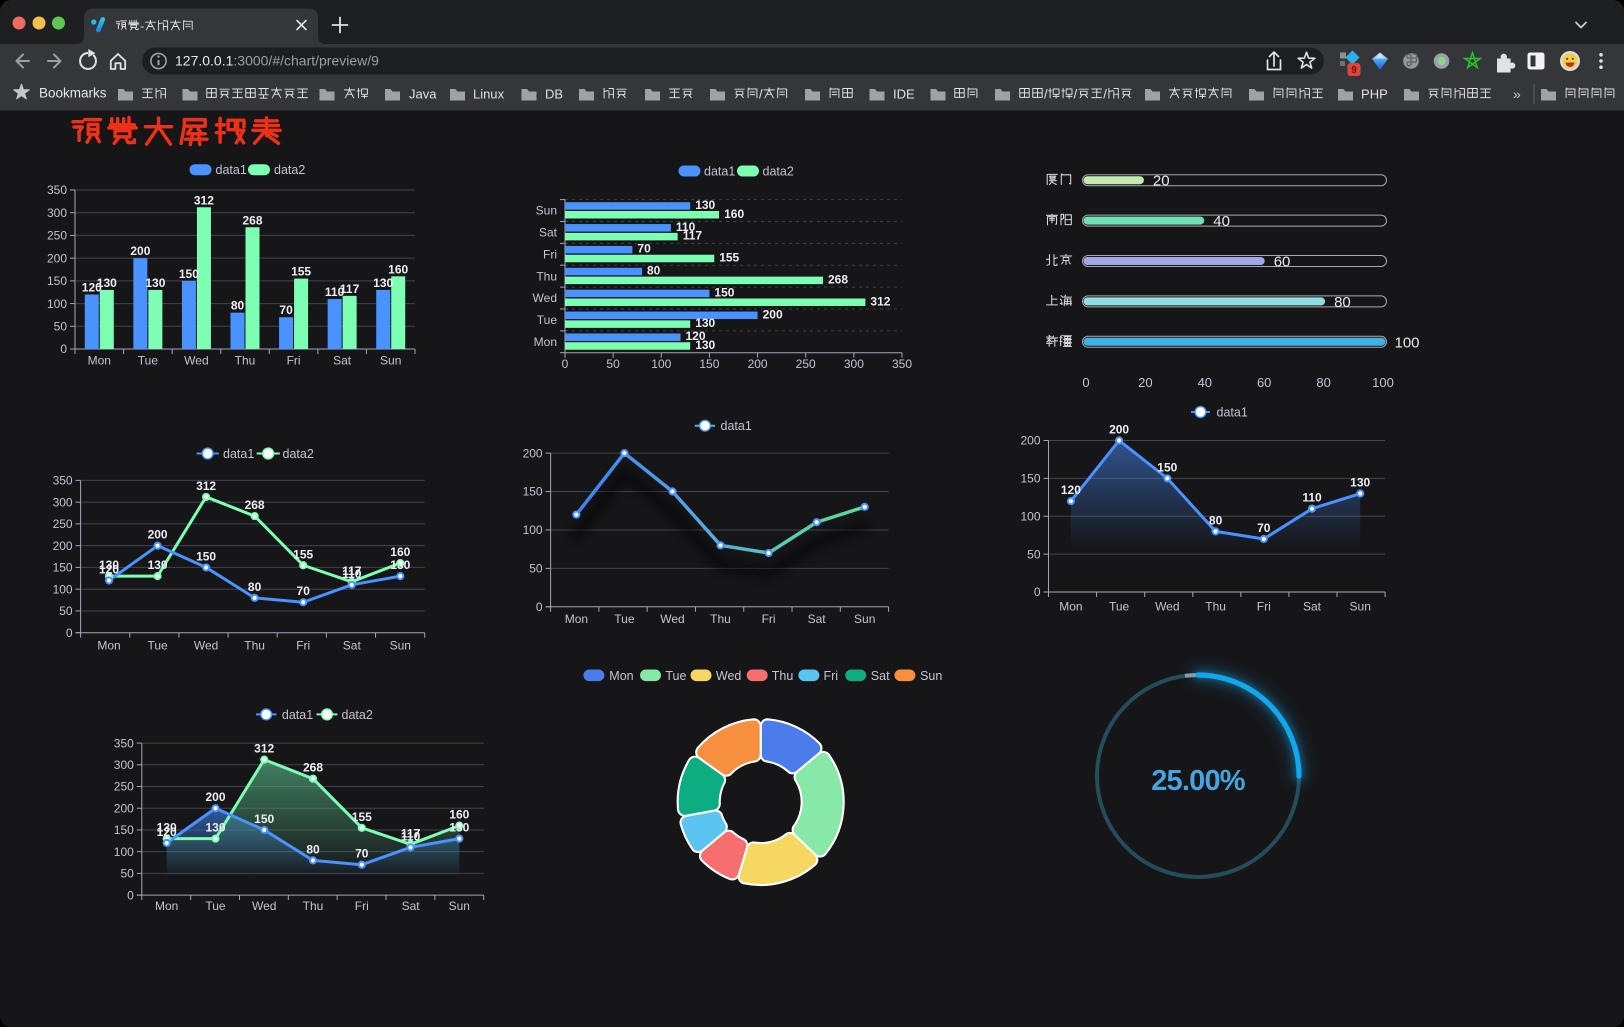 The image size is (1624, 1027). What do you see at coordinates (493, 94) in the screenshot?
I see `svg-text: u` at bounding box center [493, 94].